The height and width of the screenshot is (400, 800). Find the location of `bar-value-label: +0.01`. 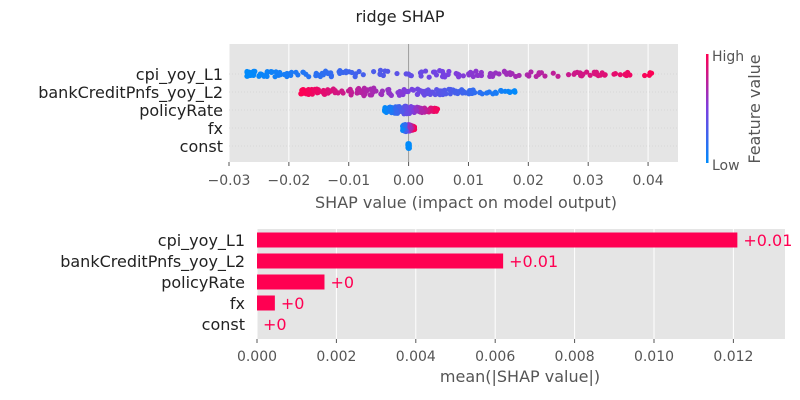

bar-value-label: +0.01 is located at coordinates (767, 240).